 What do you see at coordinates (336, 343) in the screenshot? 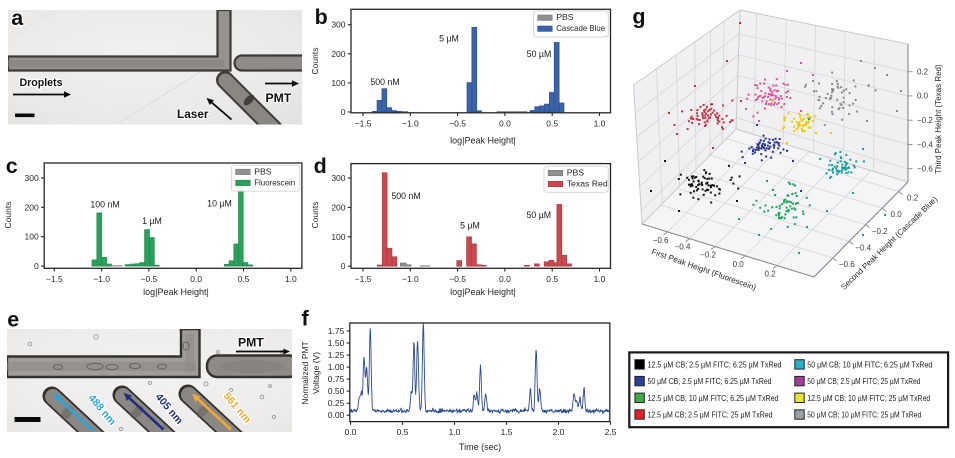
I see `svg-text: 1.50` at bounding box center [336, 343].